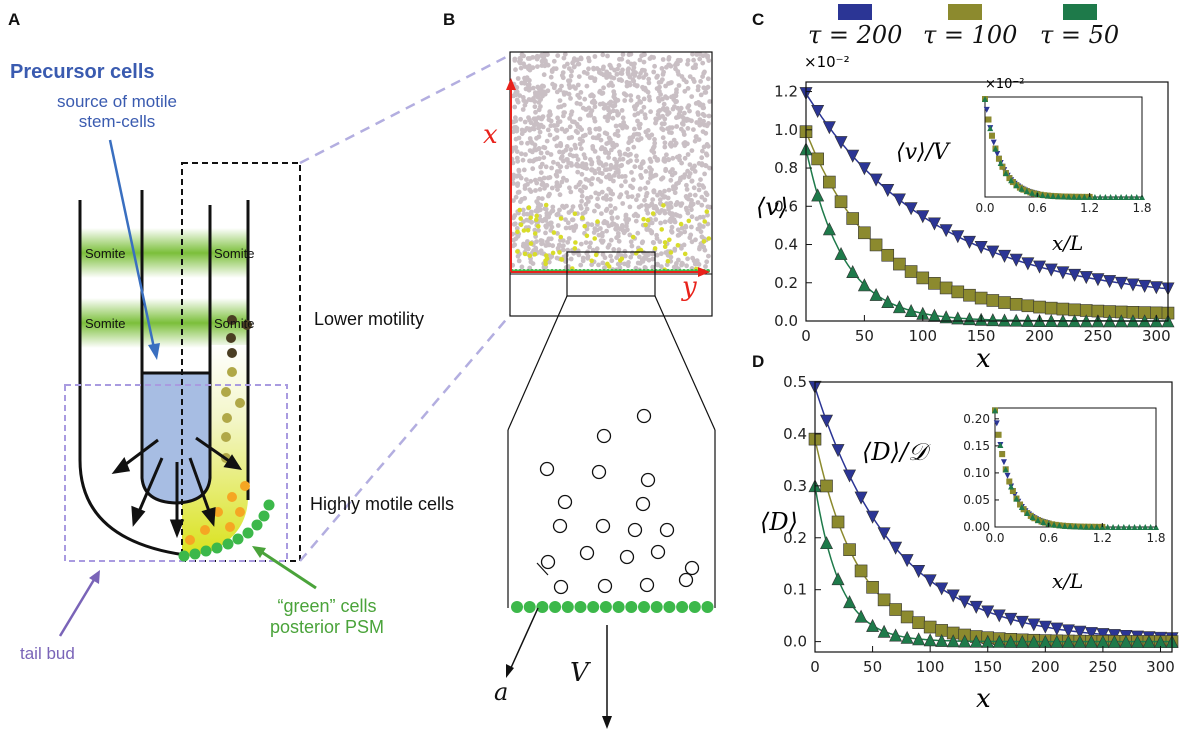 This screenshot has width=1180, height=731. Describe the element at coordinates (605, 586) in the screenshot. I see `magnified-cell` at that location.